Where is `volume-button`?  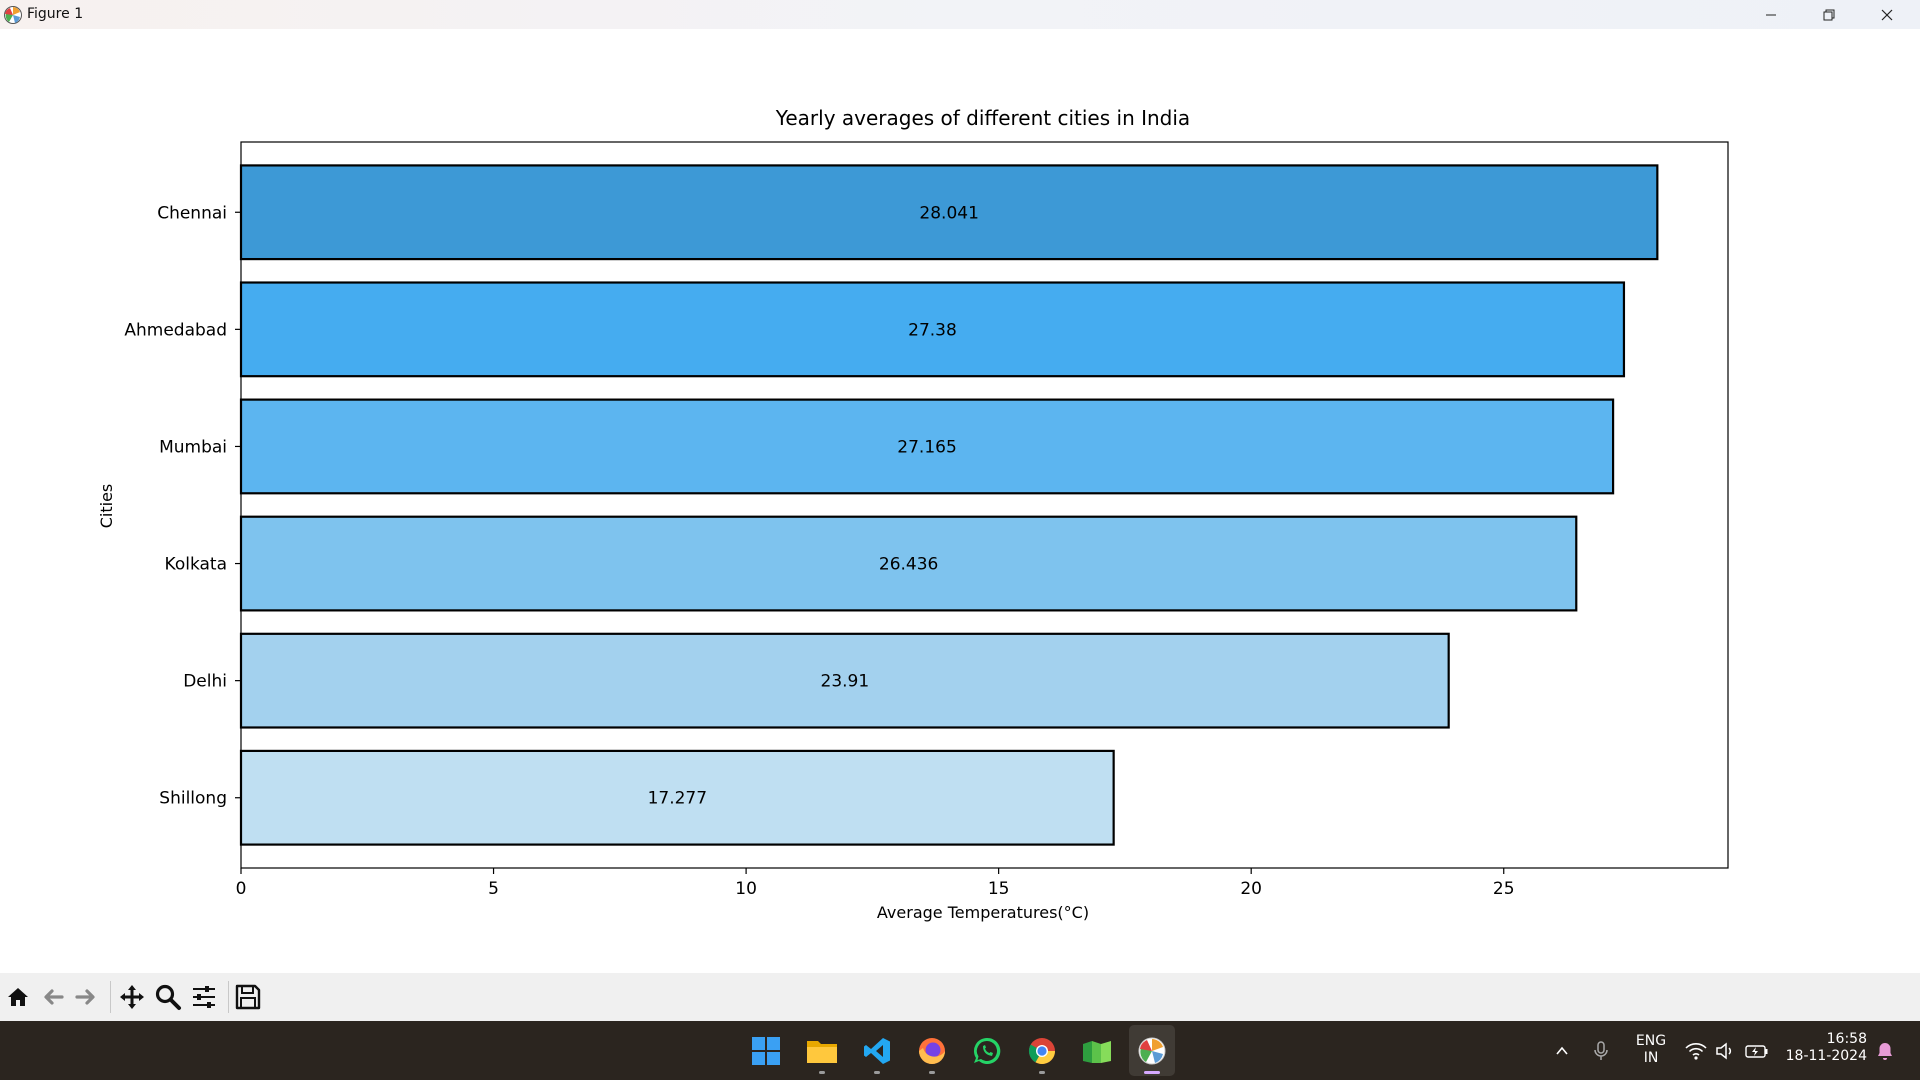
volume-button is located at coordinates (1725, 1051).